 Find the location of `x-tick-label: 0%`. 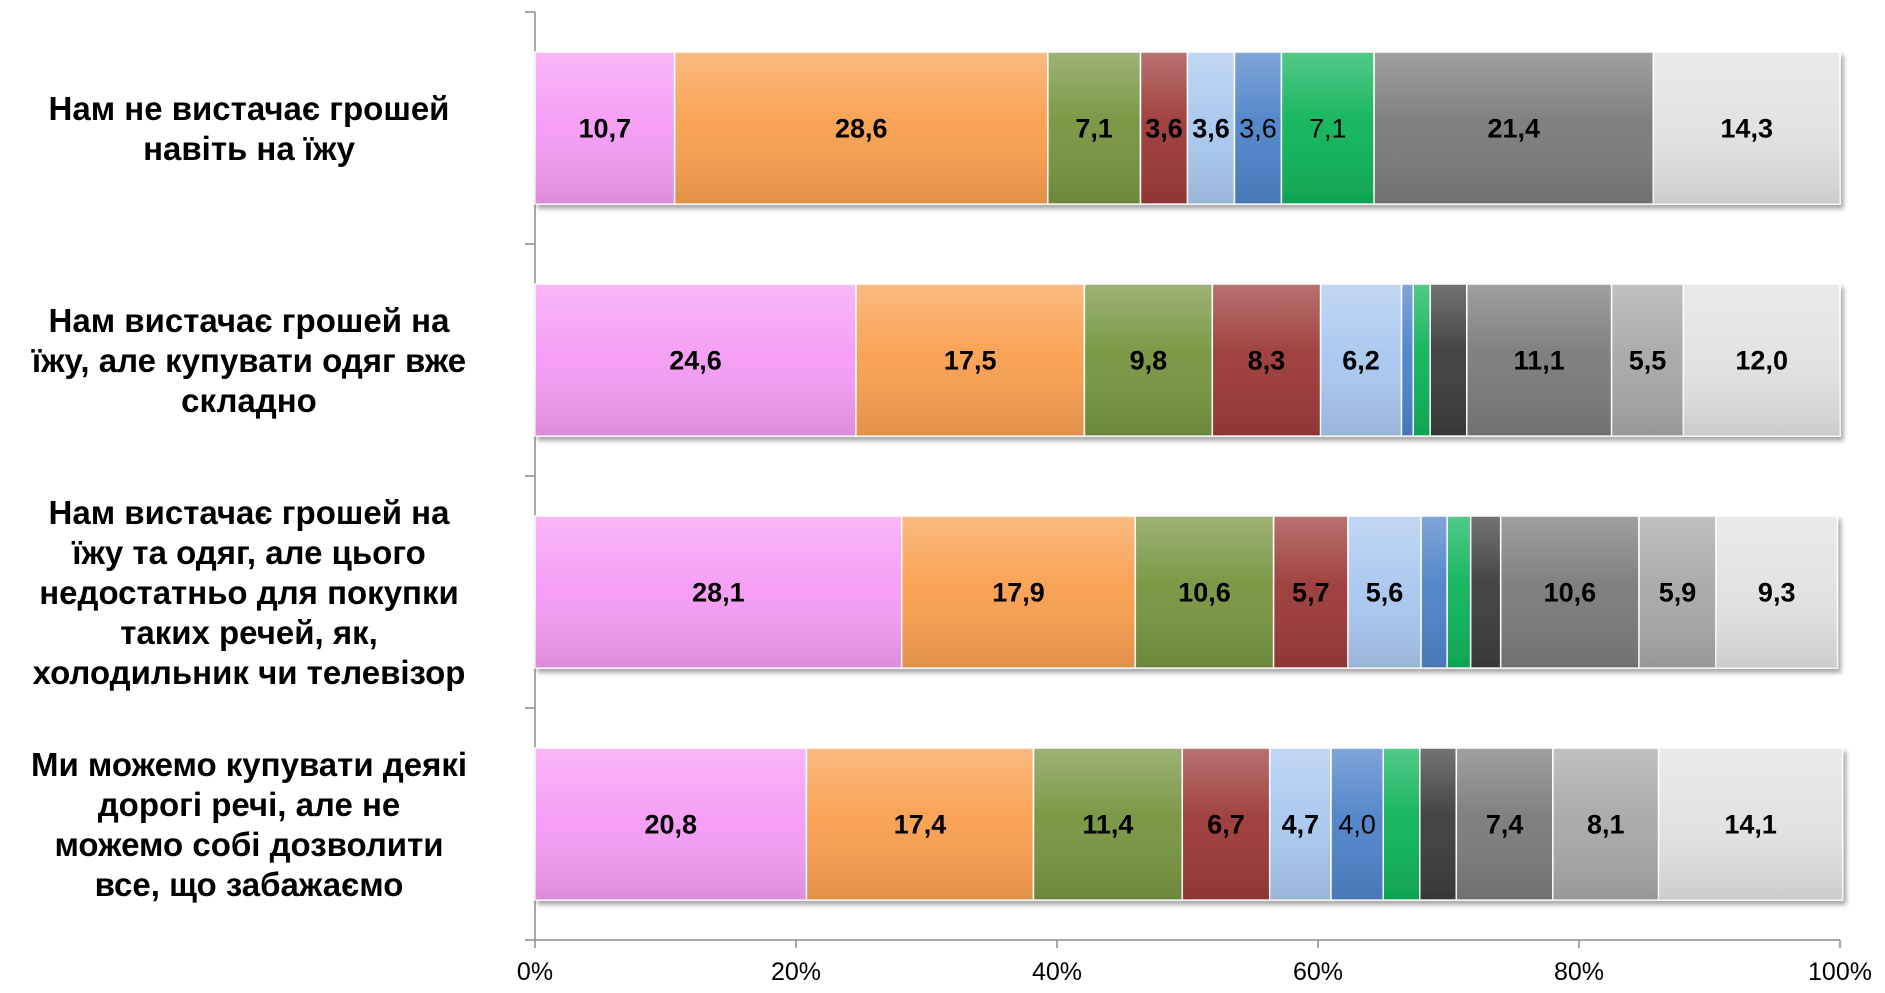

x-tick-label: 0% is located at coordinates (535, 972).